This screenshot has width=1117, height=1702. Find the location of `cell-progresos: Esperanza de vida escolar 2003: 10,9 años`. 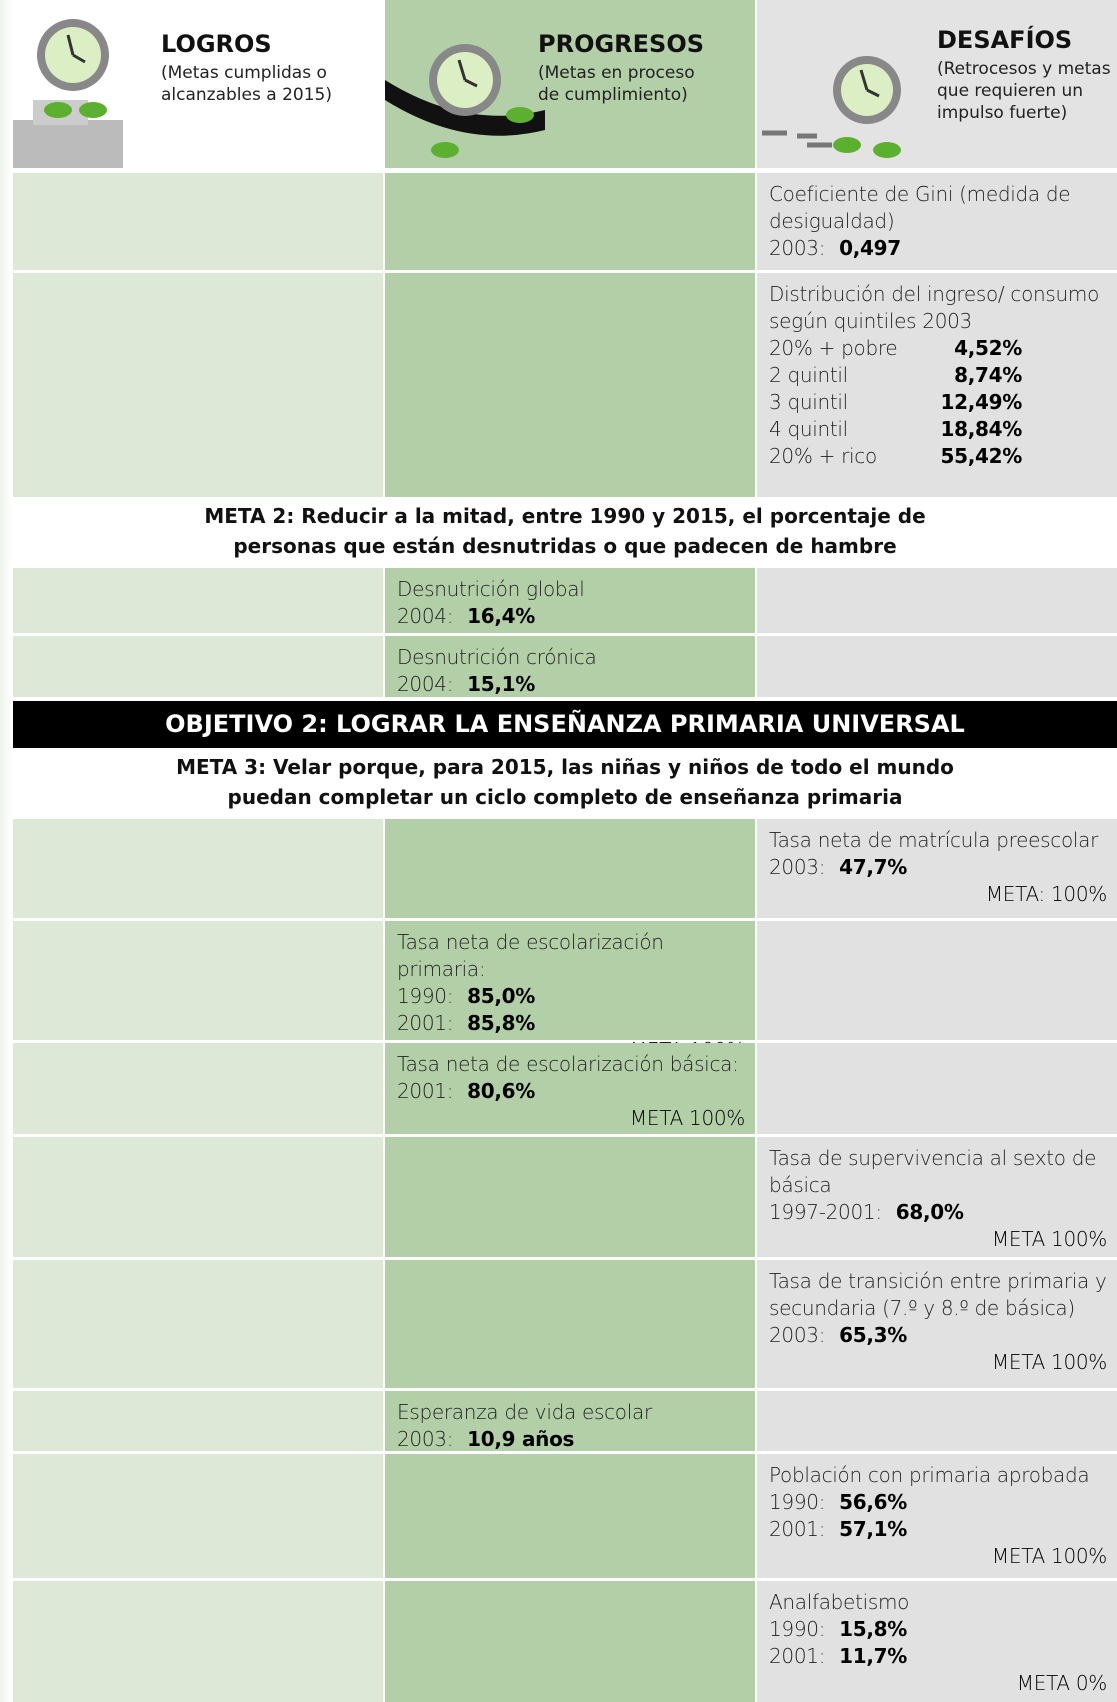

cell-progresos: Esperanza de vida escolar 2003: 10,9 años is located at coordinates (570, 1421).